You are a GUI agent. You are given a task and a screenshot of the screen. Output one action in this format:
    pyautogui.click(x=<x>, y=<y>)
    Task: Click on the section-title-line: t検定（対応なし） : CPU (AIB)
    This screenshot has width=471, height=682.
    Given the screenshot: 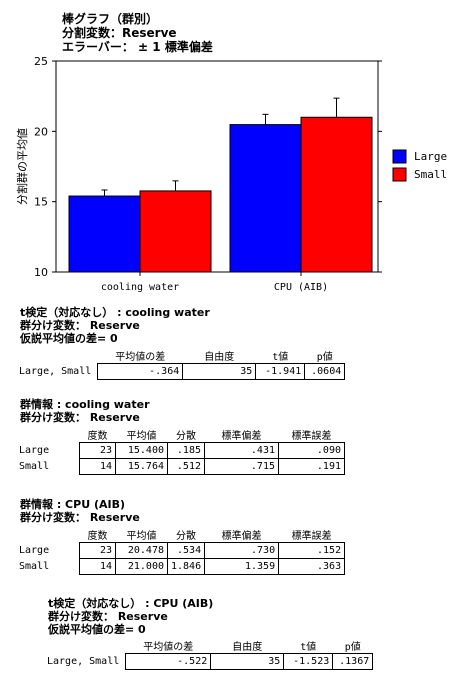 What is the action you would take?
    pyautogui.click(x=131, y=603)
    